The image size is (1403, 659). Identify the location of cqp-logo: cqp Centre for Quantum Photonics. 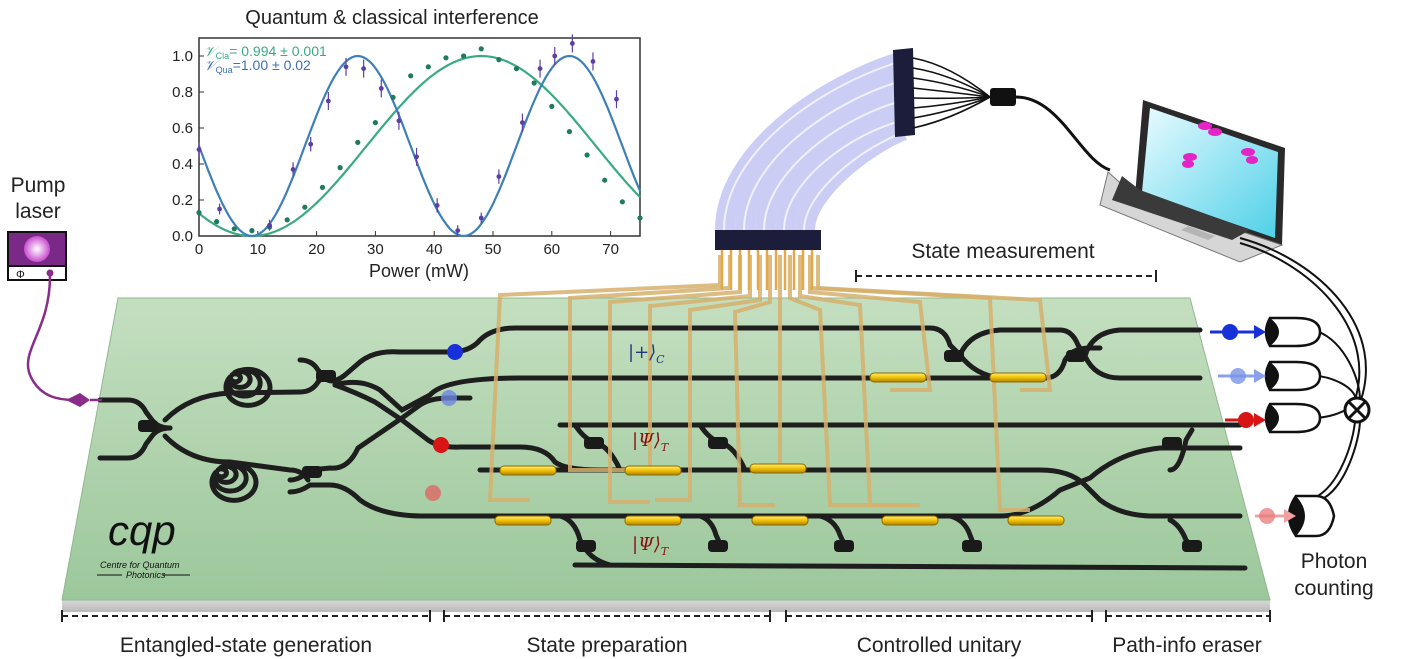
(143, 543).